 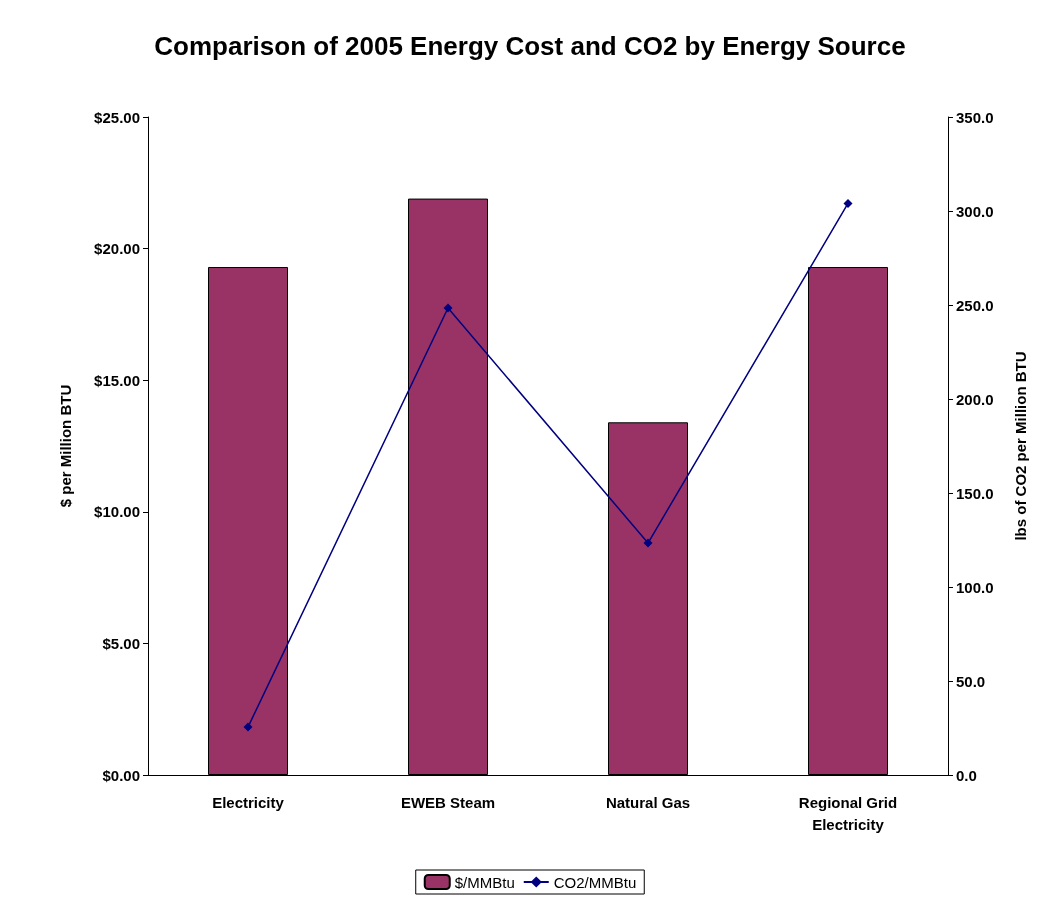 What do you see at coordinates (975, 211) in the screenshot?
I see `y2-tick-label: 300.0` at bounding box center [975, 211].